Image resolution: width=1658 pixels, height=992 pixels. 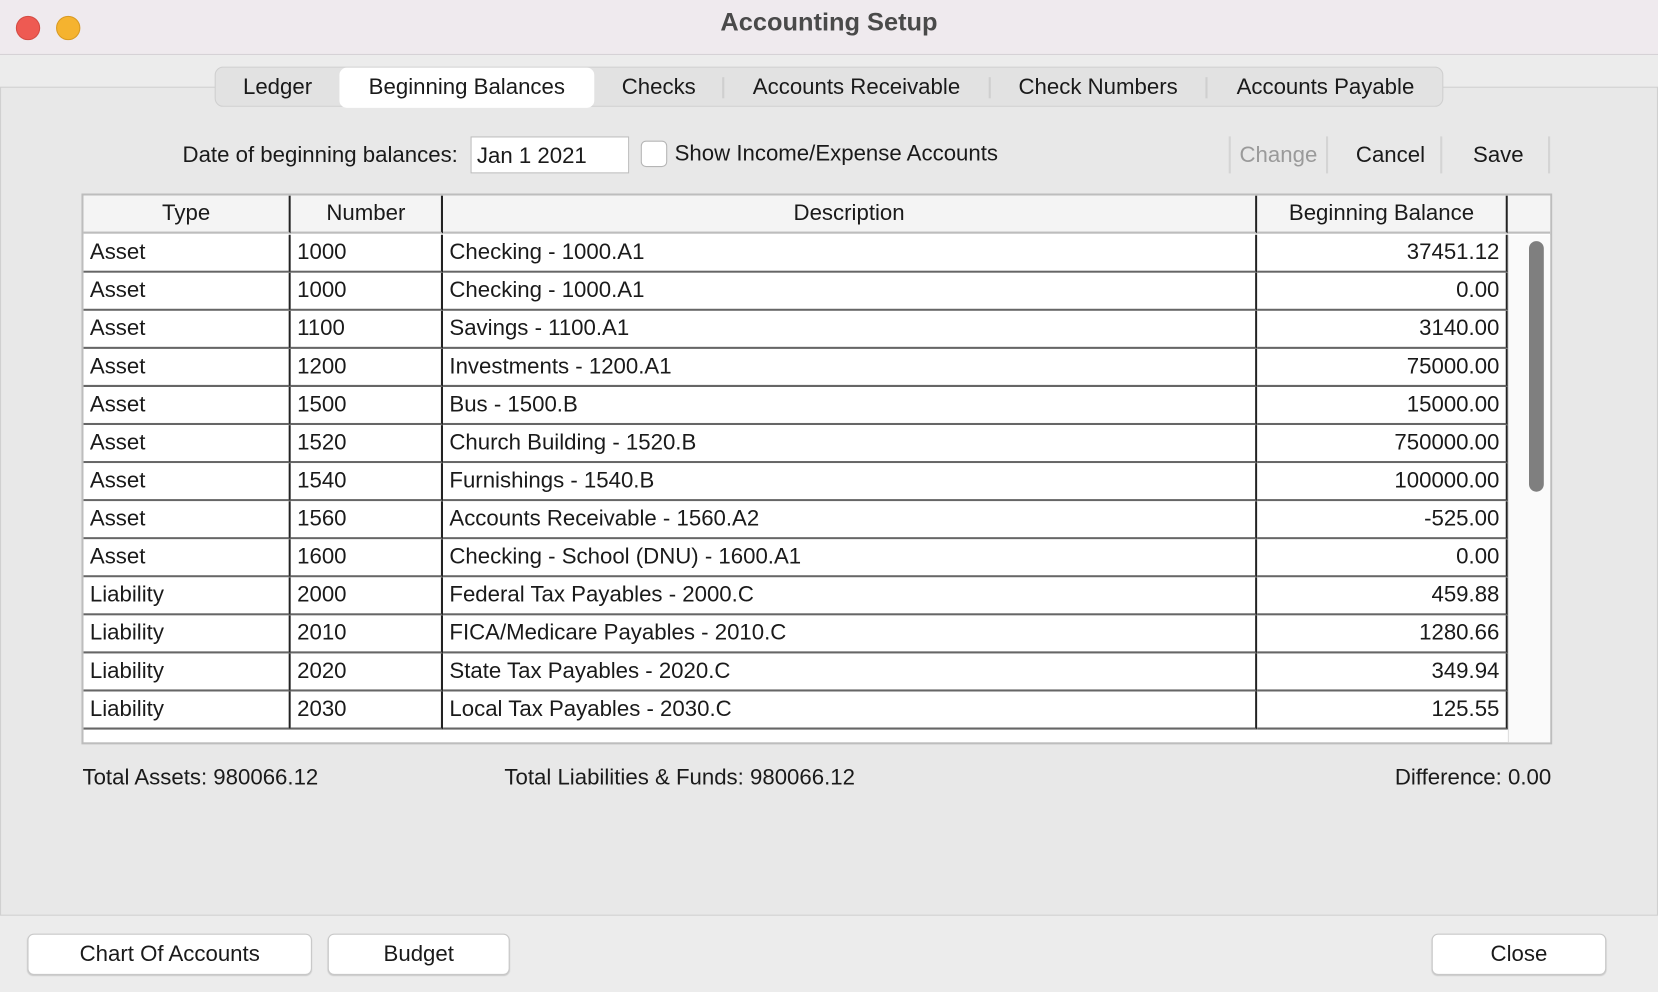 What do you see at coordinates (418, 954) in the screenshot?
I see `budget-button: Budget` at bounding box center [418, 954].